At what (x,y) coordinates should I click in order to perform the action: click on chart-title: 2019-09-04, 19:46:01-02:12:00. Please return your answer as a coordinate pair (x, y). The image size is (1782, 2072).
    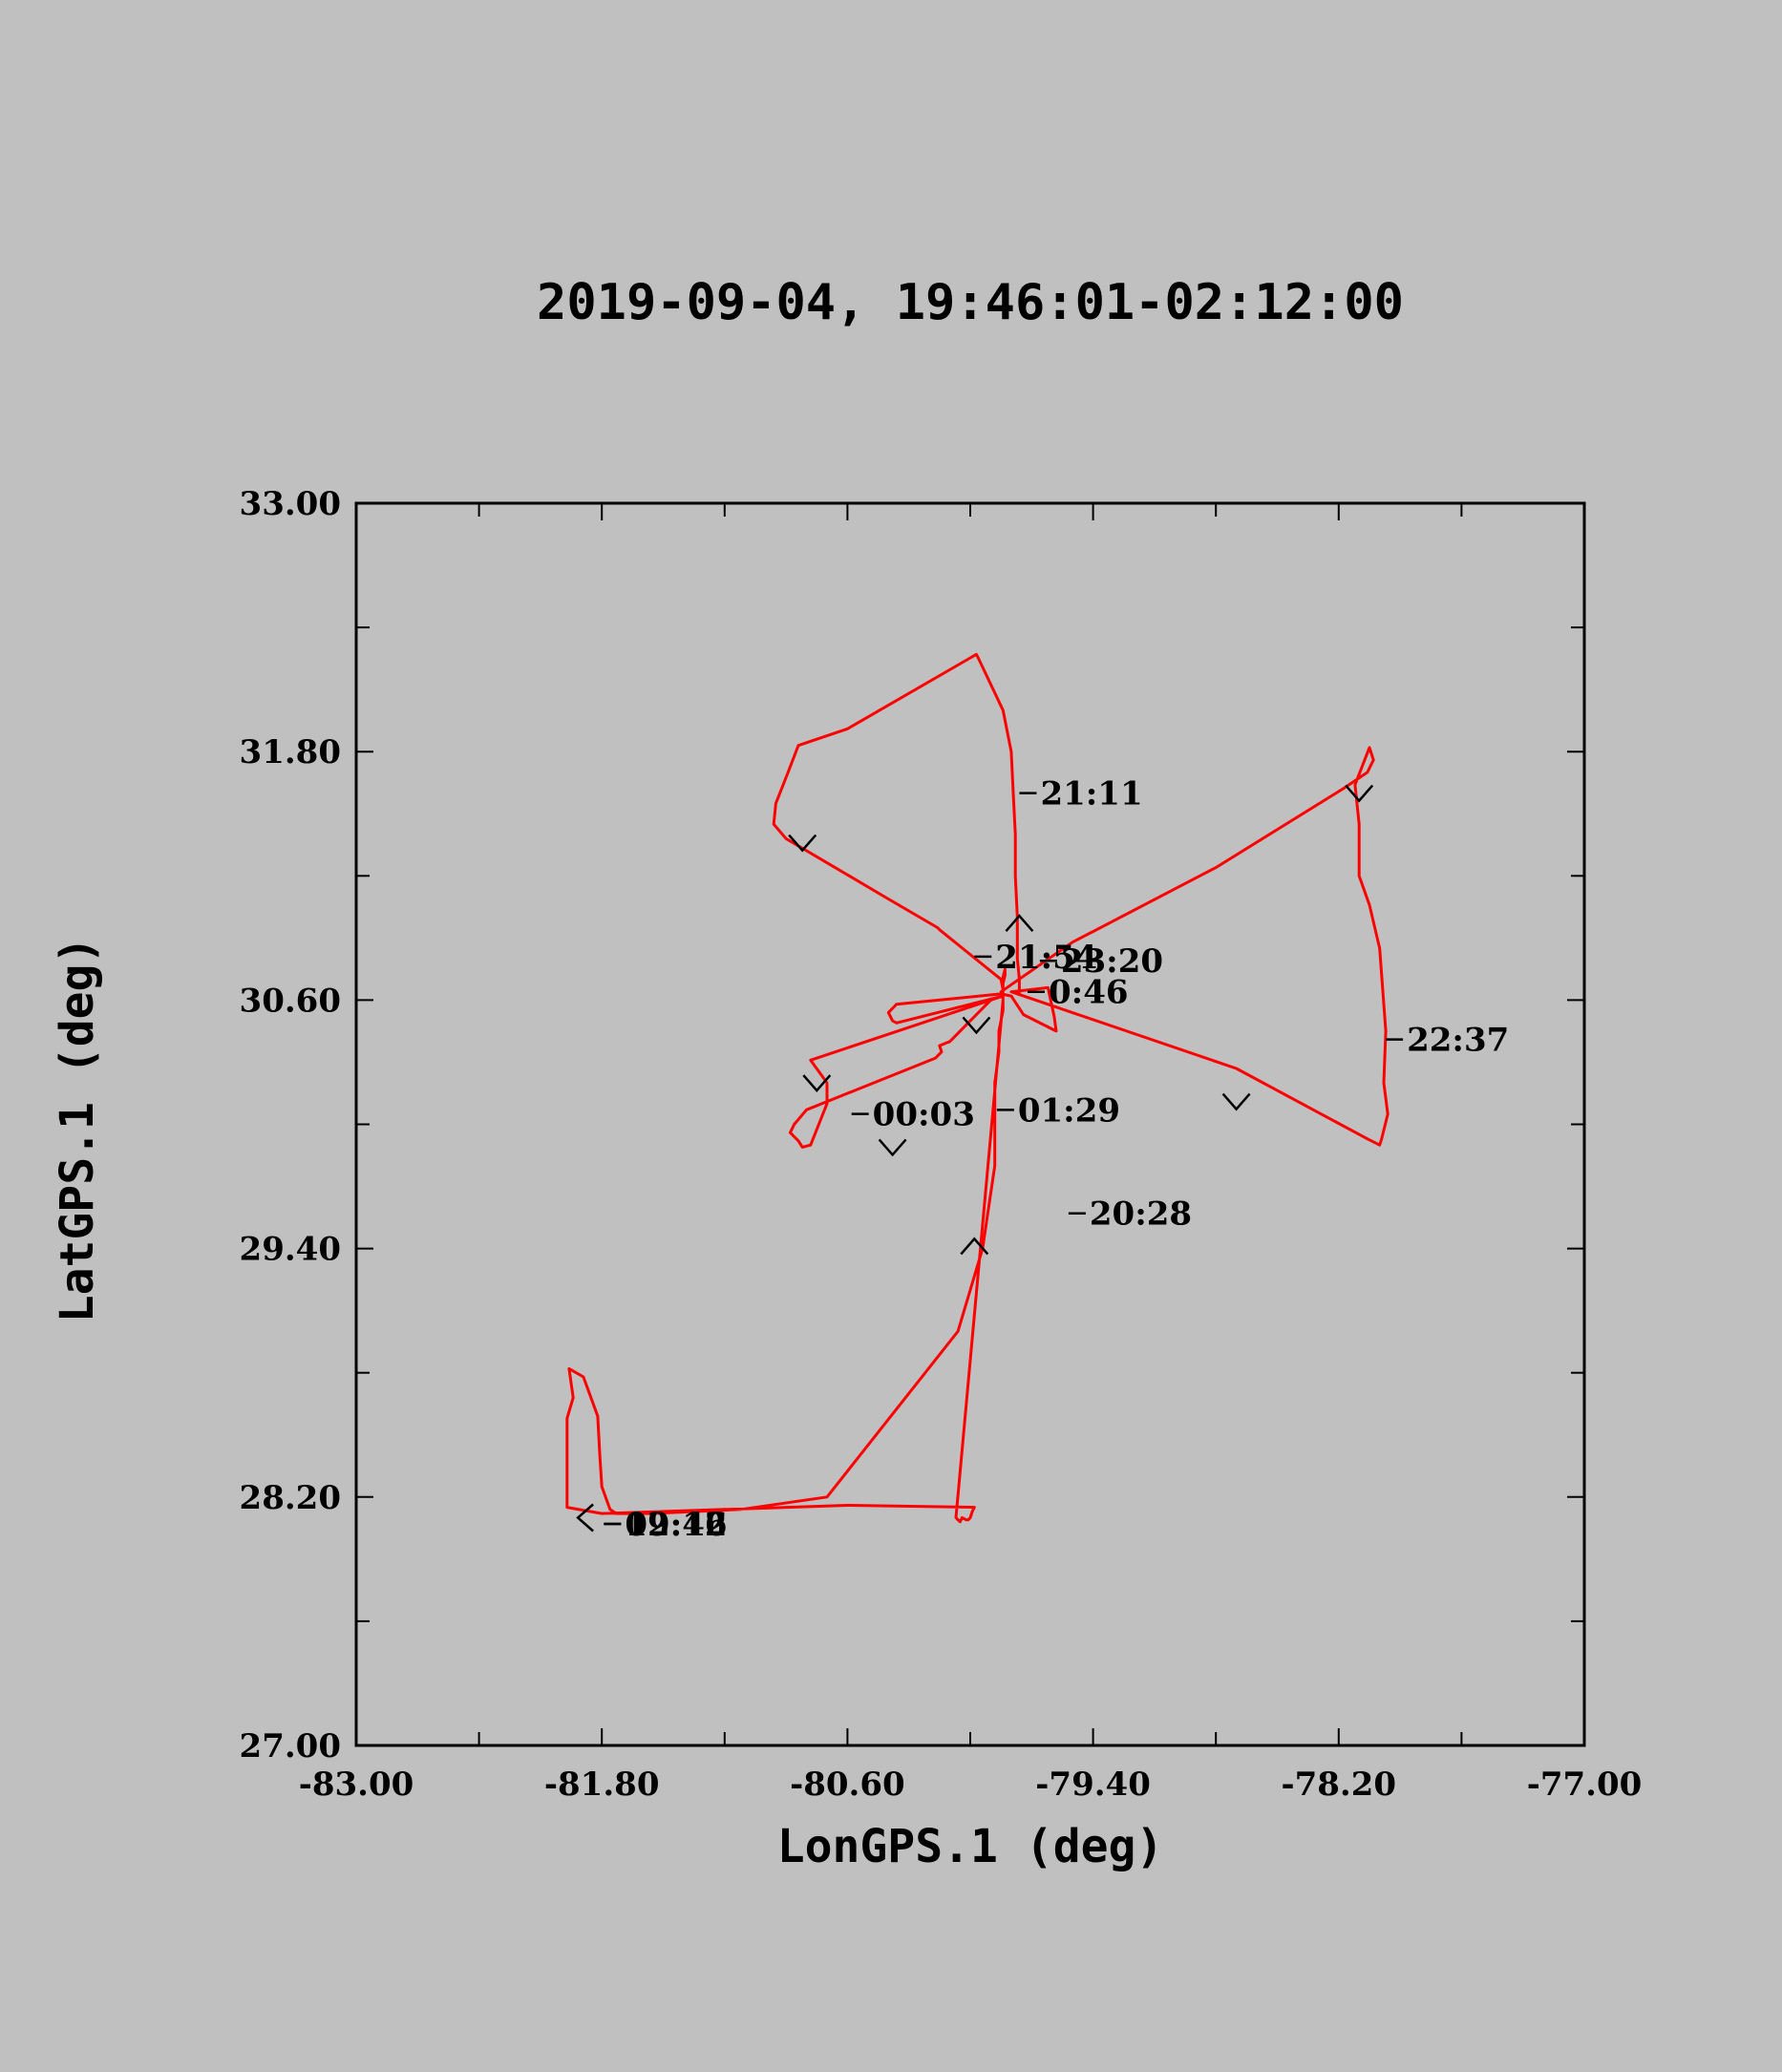
    Looking at the image, I should click on (970, 302).